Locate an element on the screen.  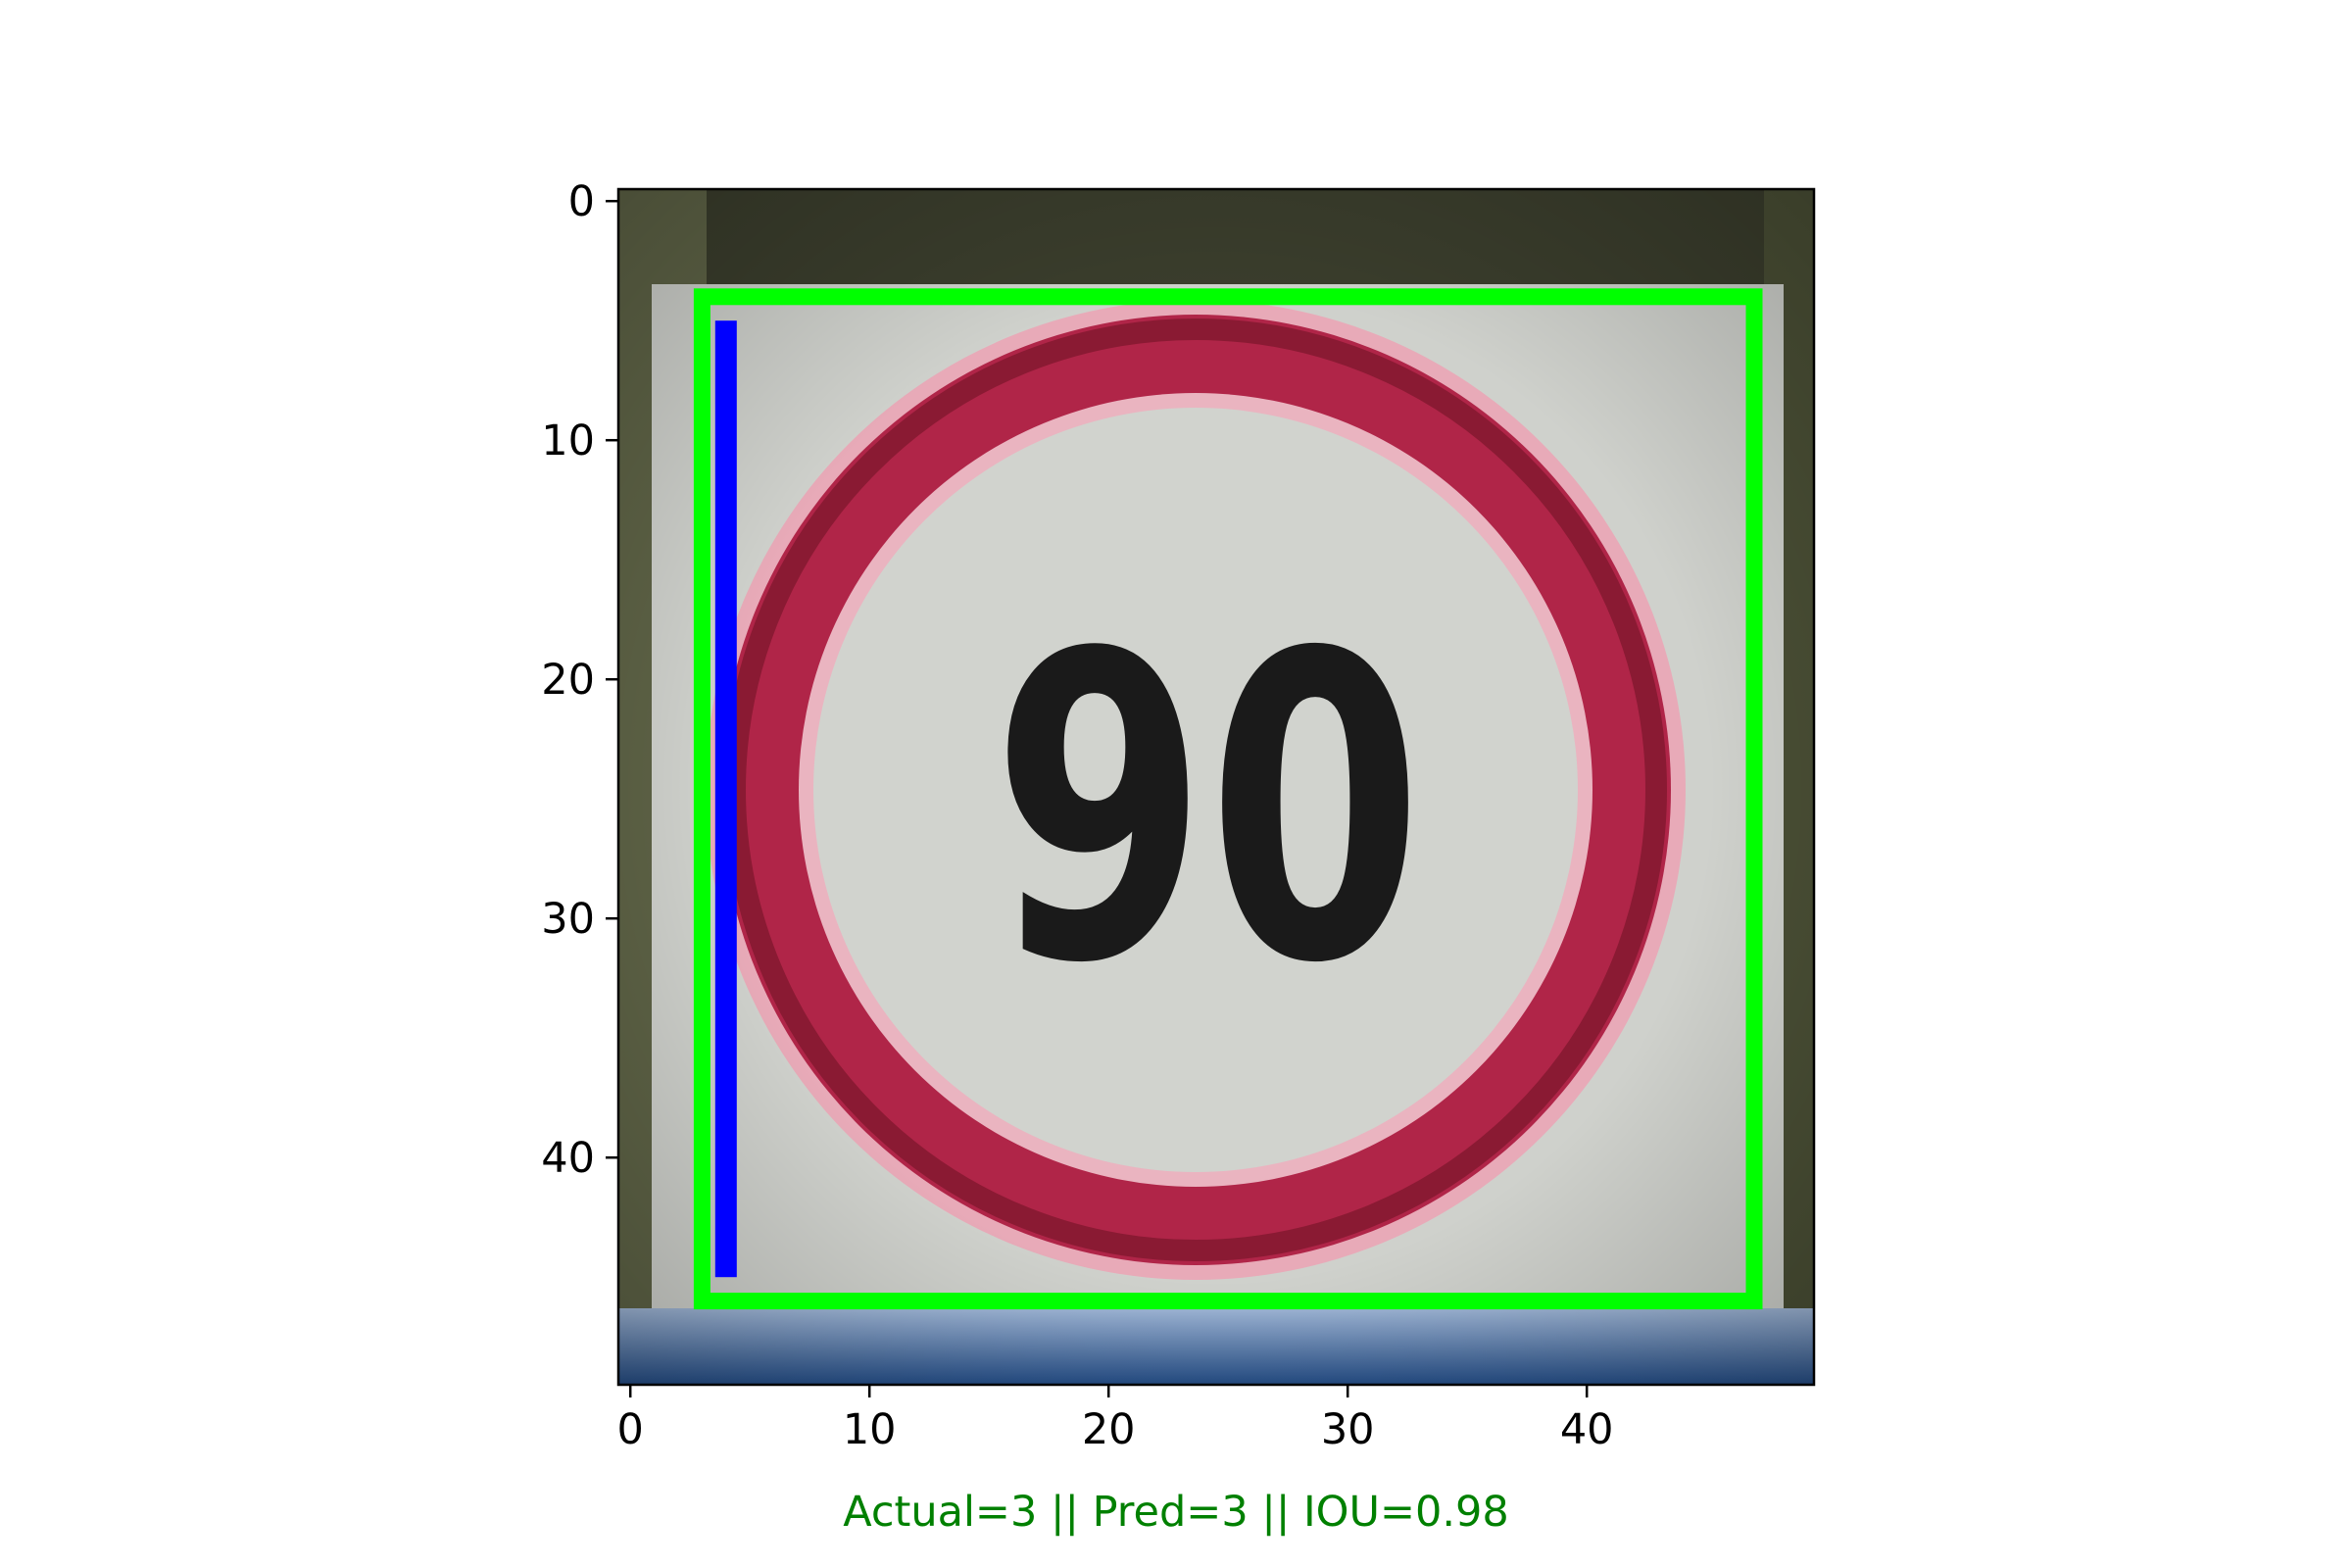
y-tick-label: 20 is located at coordinates (568, 680).